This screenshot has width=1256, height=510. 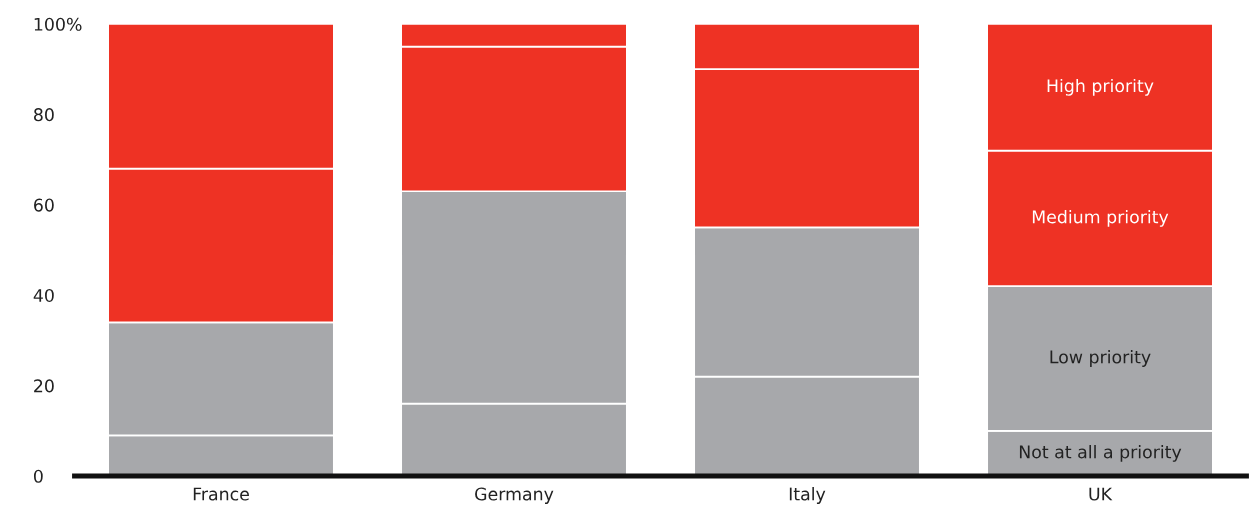 I want to click on series-label: Medium priority, so click(x=1100, y=218).